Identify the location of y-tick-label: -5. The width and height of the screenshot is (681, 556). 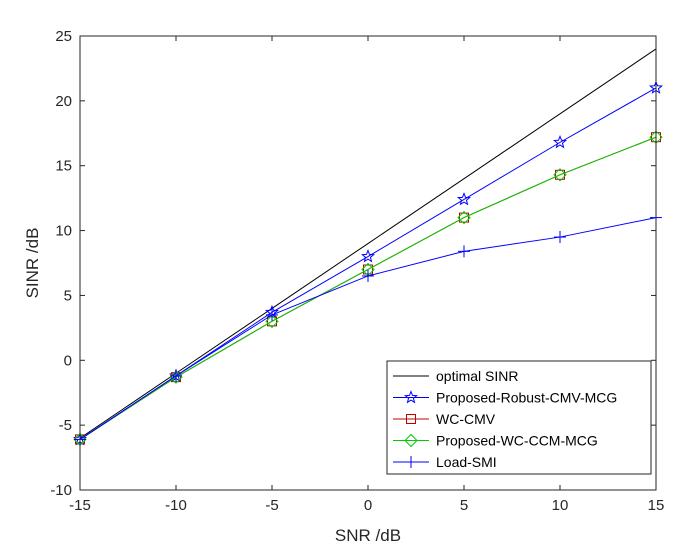
(65, 425).